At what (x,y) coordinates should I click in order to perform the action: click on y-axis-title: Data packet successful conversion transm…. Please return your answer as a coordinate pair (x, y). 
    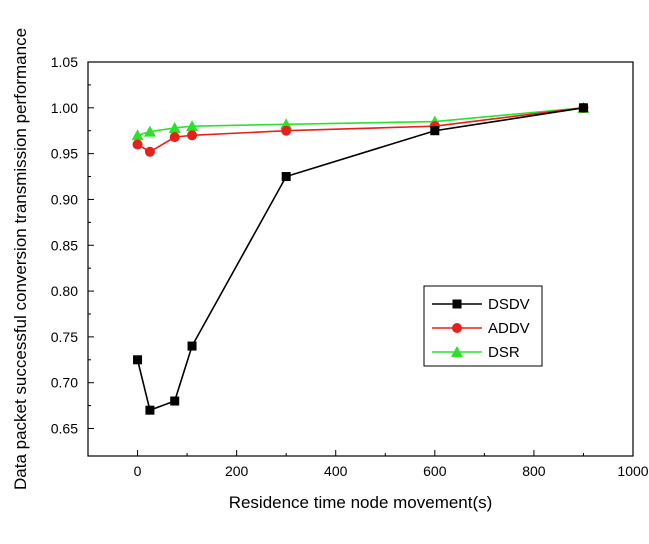
    Looking at the image, I should click on (20, 259).